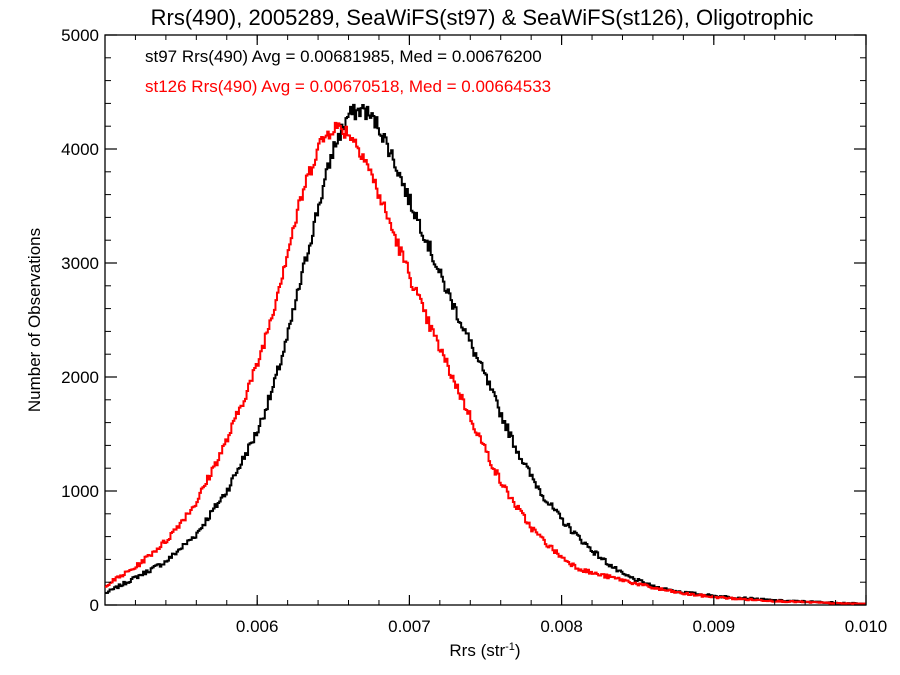 This screenshot has height=675, width=900. What do you see at coordinates (80, 263) in the screenshot?
I see `y-tick-label: 3000` at bounding box center [80, 263].